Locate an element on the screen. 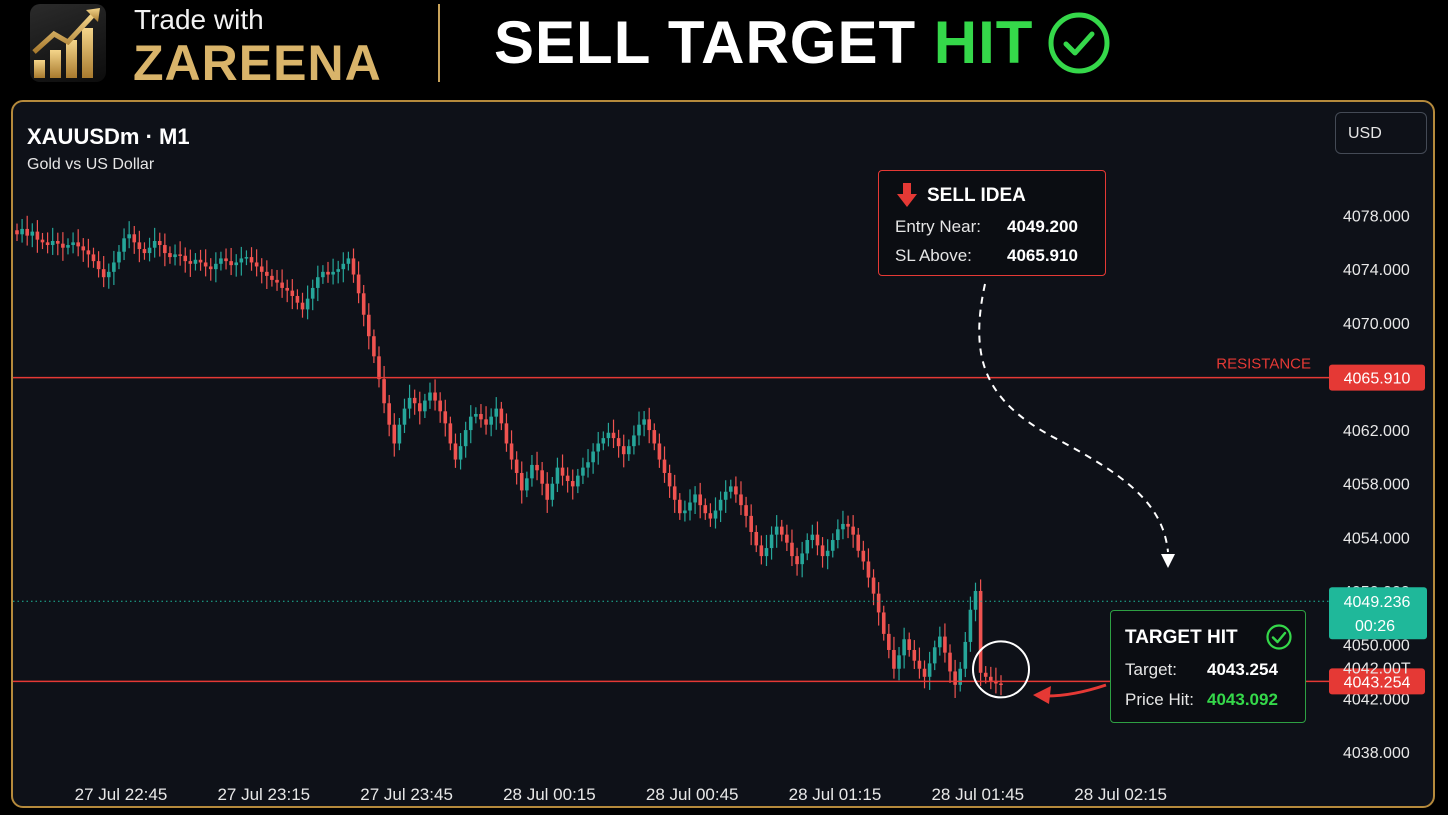 This screenshot has height=815, width=1448. currency-button: USD is located at coordinates (1381, 133).